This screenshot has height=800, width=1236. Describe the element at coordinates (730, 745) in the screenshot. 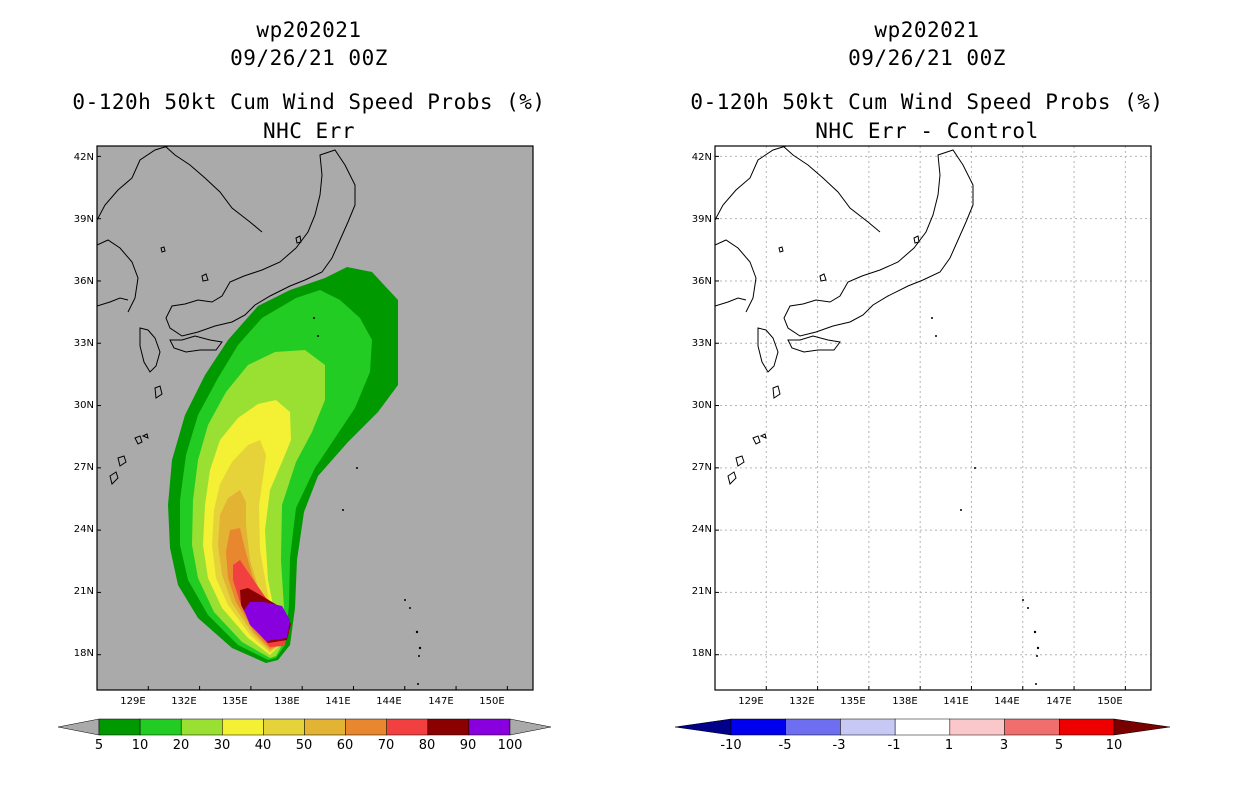

I see `colorbar-label: -10` at that location.